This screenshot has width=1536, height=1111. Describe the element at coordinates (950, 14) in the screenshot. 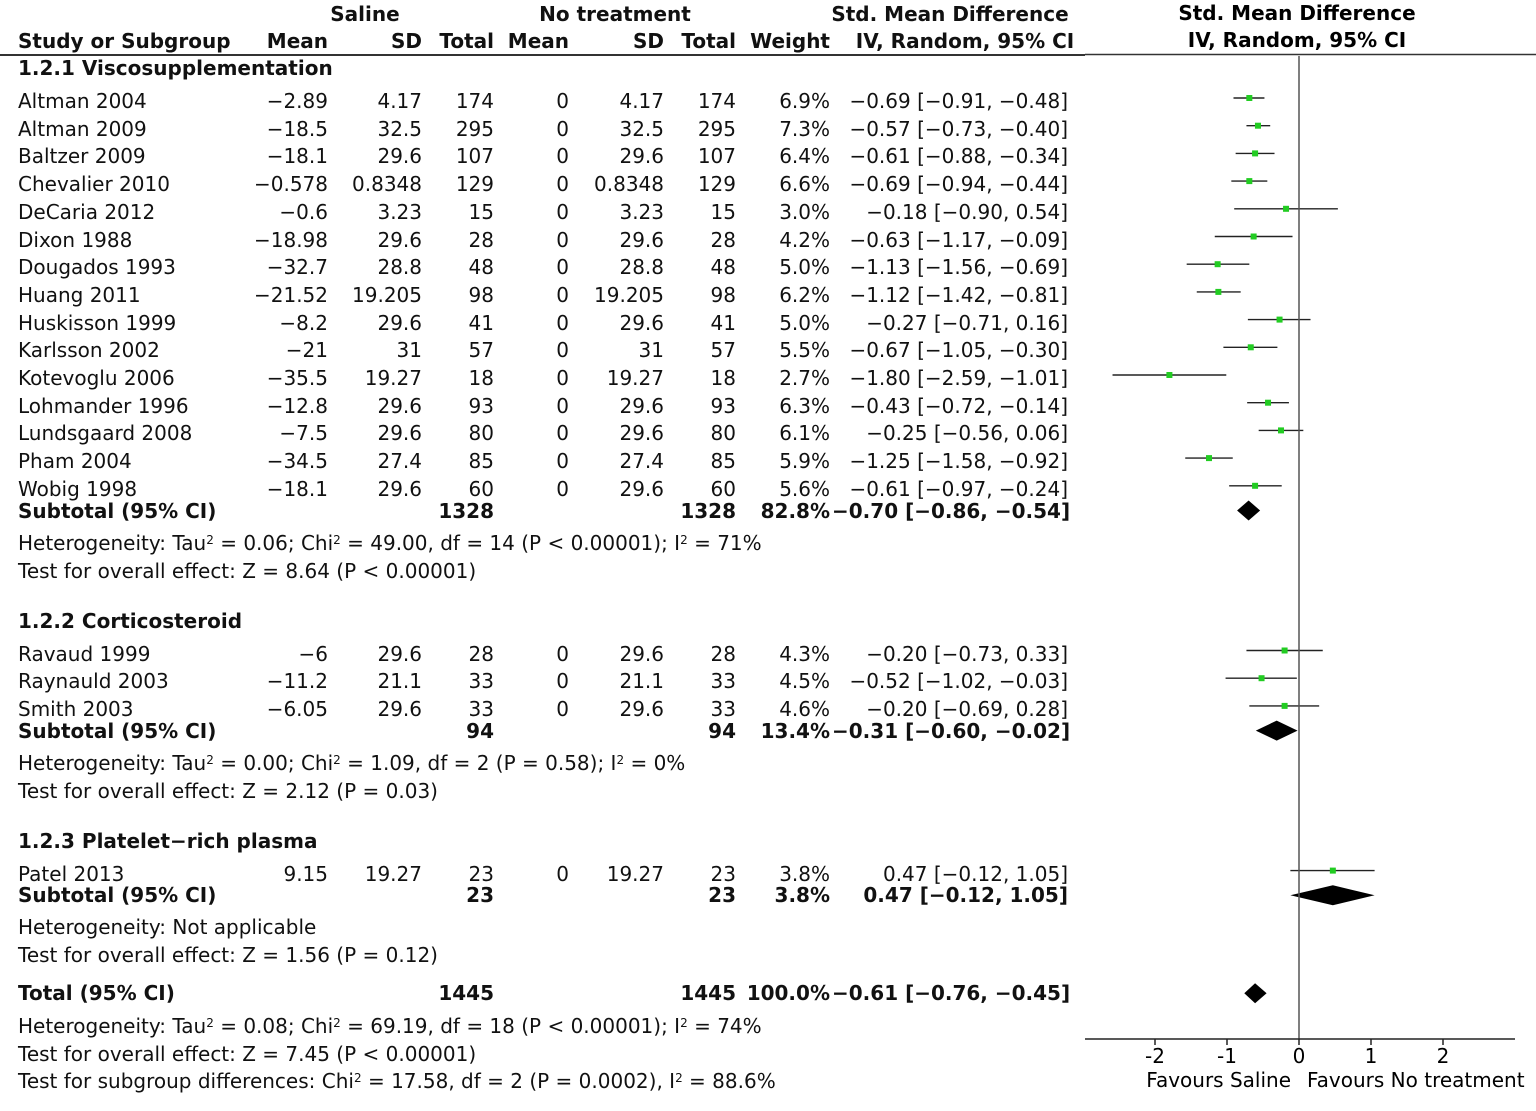

I see `effect-header: Std. Mean Difference` at that location.